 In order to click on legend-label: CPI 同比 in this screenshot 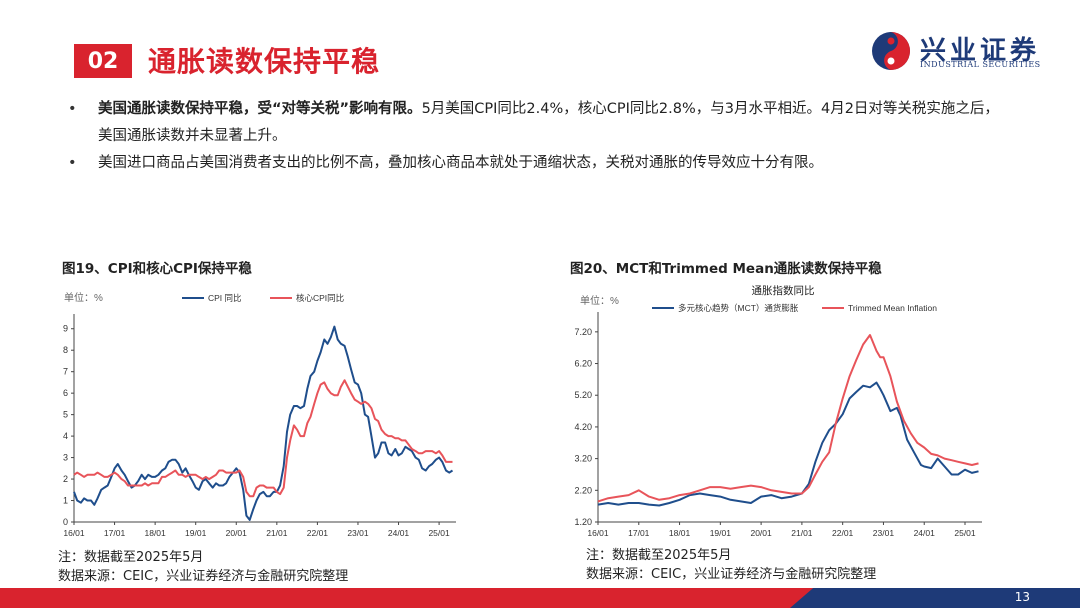, I will do `click(225, 298)`.